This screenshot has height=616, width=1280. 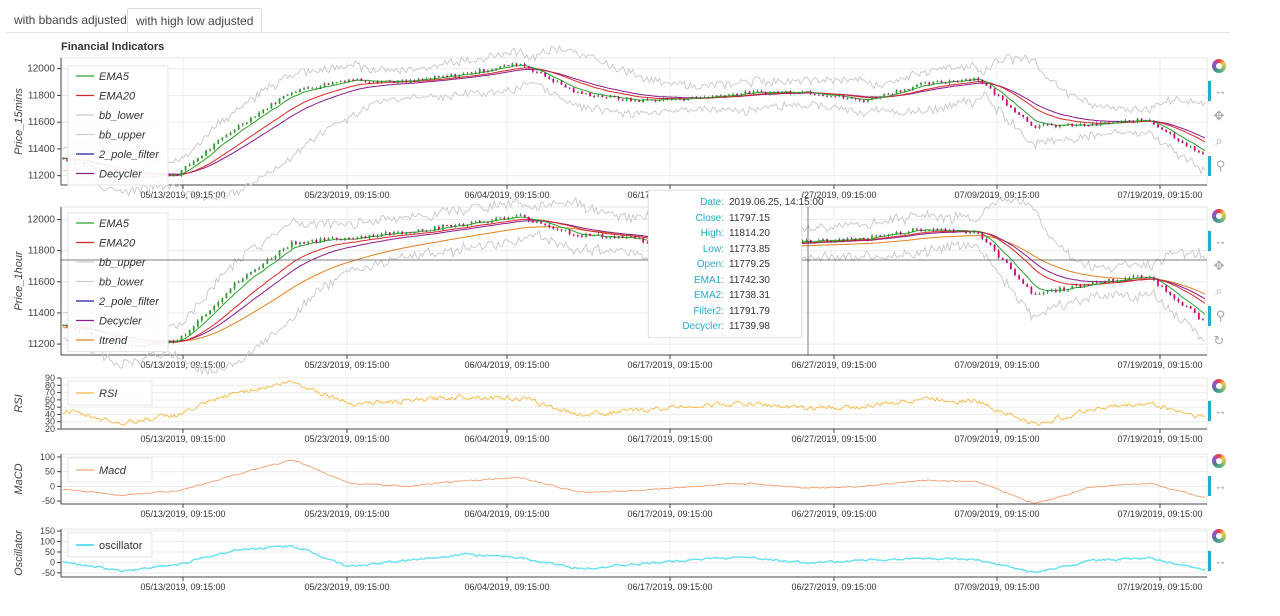 I want to click on legend-box, so click(x=118, y=282).